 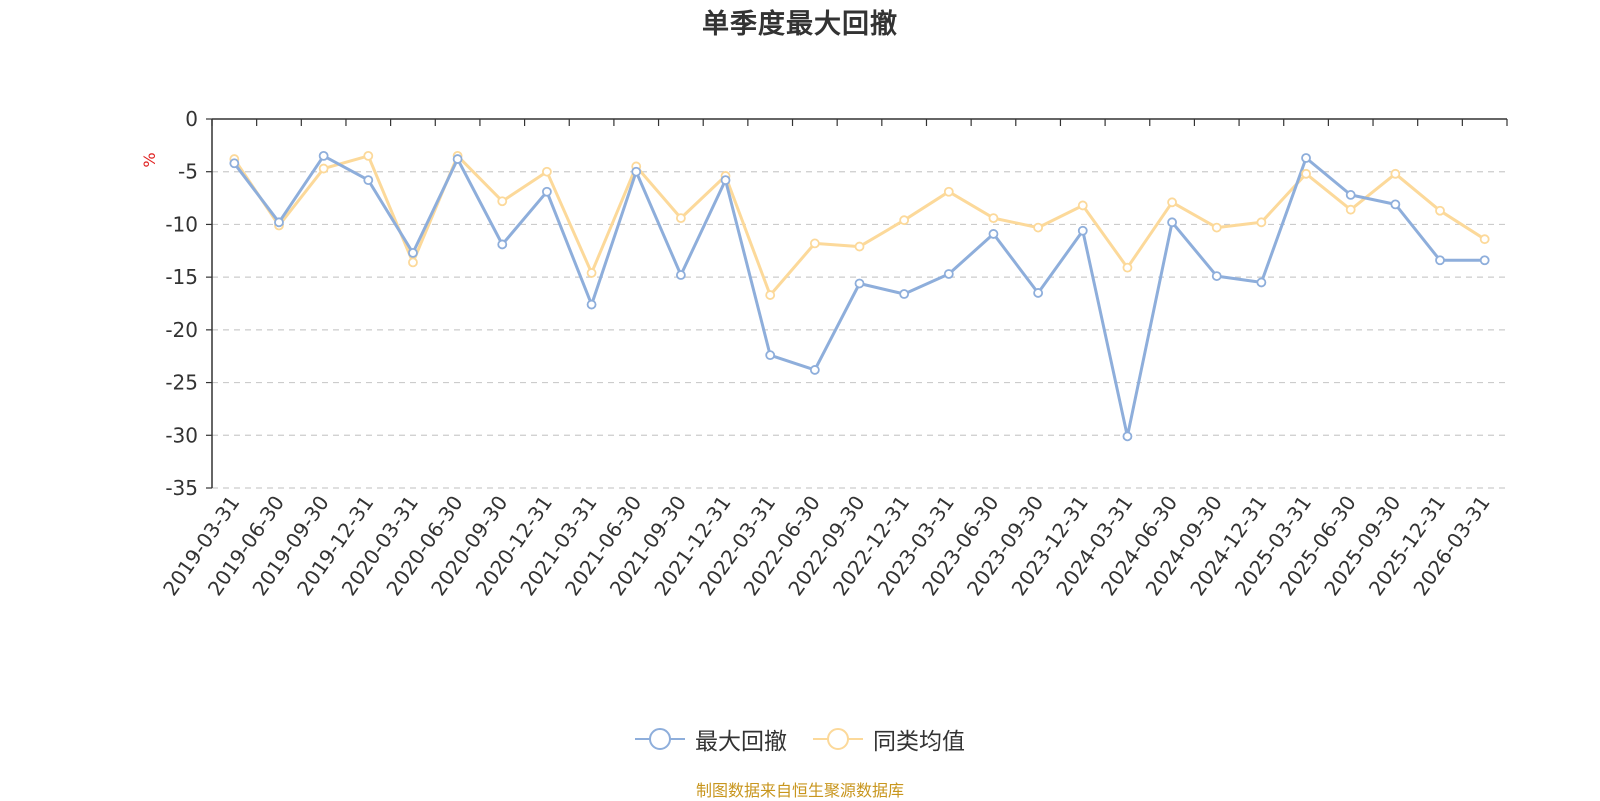 What do you see at coordinates (181, 330) in the screenshot?
I see `y-tick-label: -20` at bounding box center [181, 330].